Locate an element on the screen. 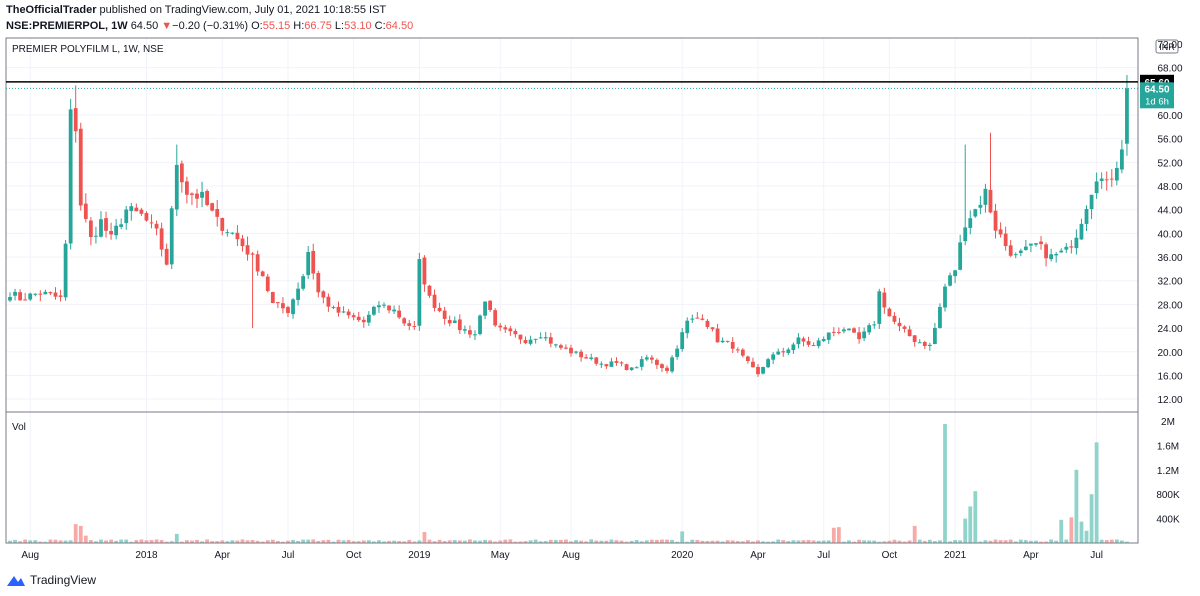 The height and width of the screenshot is (596, 1200). volume-tick-label: 800K is located at coordinates (1168, 495).